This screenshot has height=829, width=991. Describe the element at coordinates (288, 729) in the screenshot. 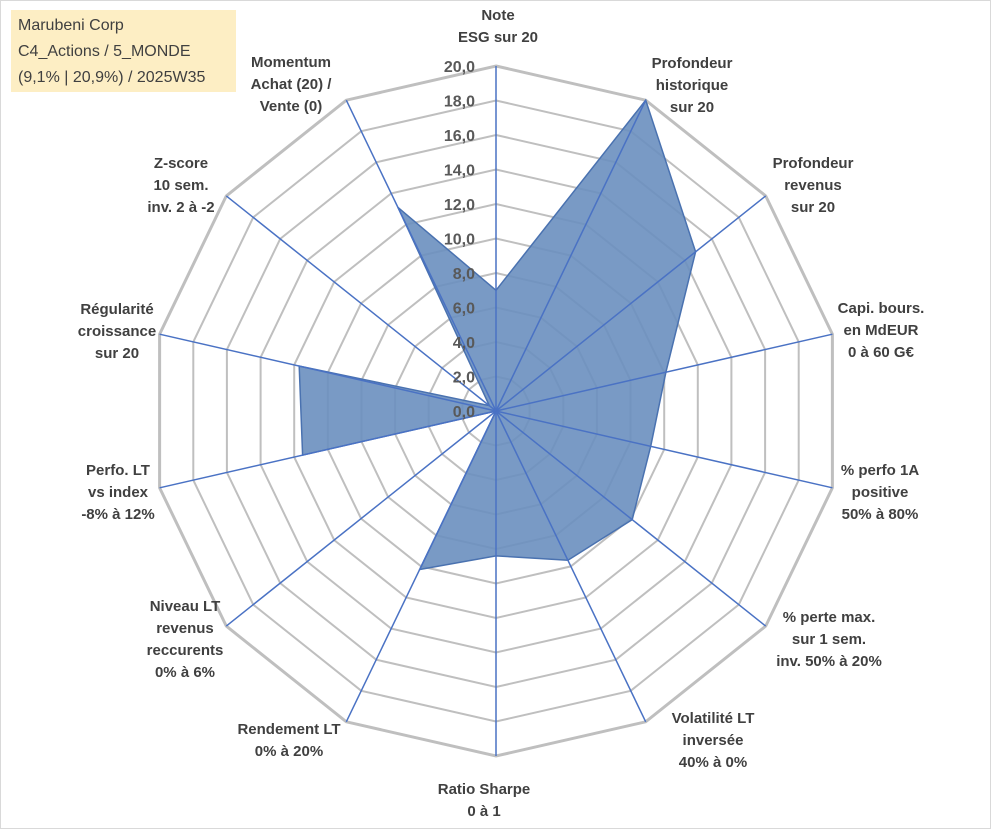

I see `axis-label-line: Rendement LT` at that location.